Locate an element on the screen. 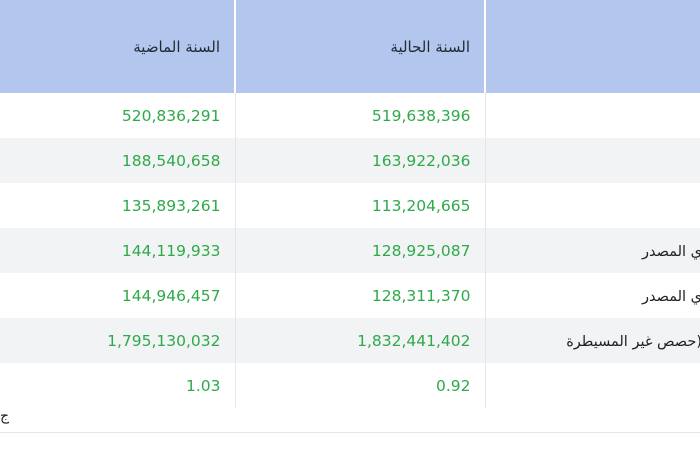 The height and width of the screenshot is (450, 700). table-row: 1.03 0.92 is located at coordinates (350, 385).